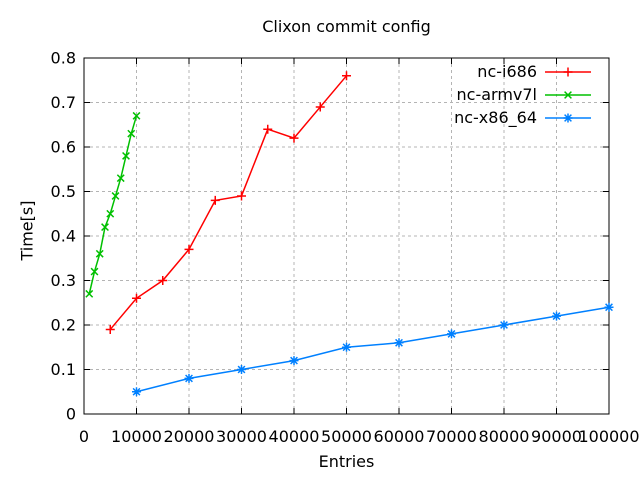  I want to click on x-tick-label: 0, so click(84, 436).